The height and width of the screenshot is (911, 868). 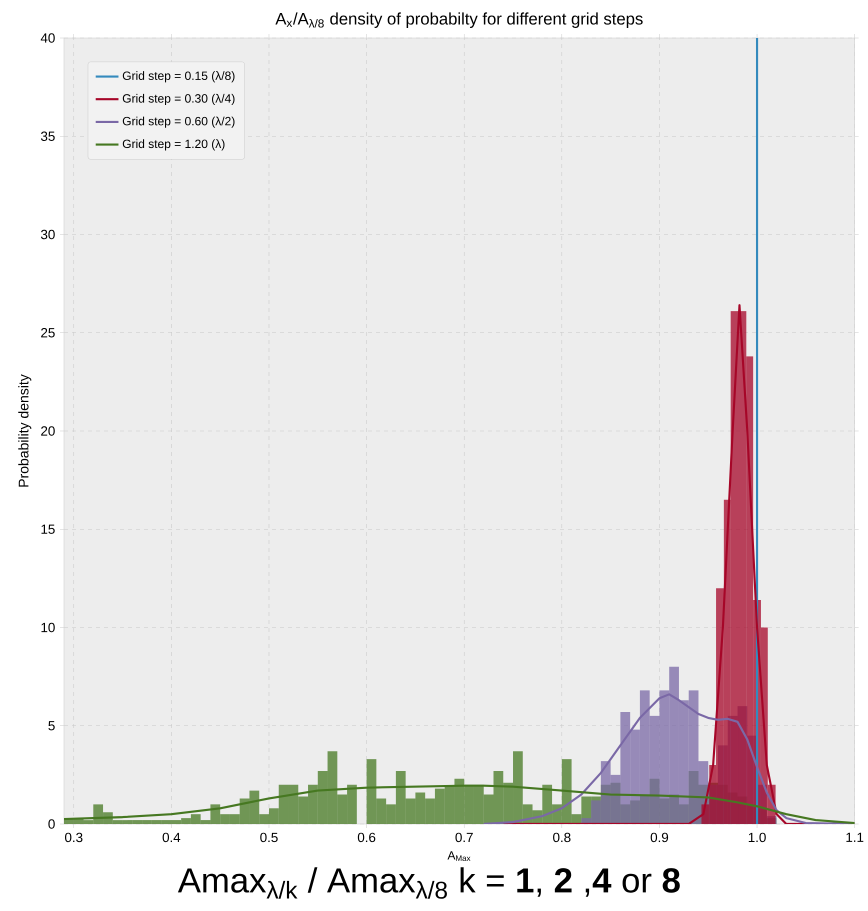 I want to click on legend-label: Grid step = 0.15 (λ/8), so click(x=178, y=76).